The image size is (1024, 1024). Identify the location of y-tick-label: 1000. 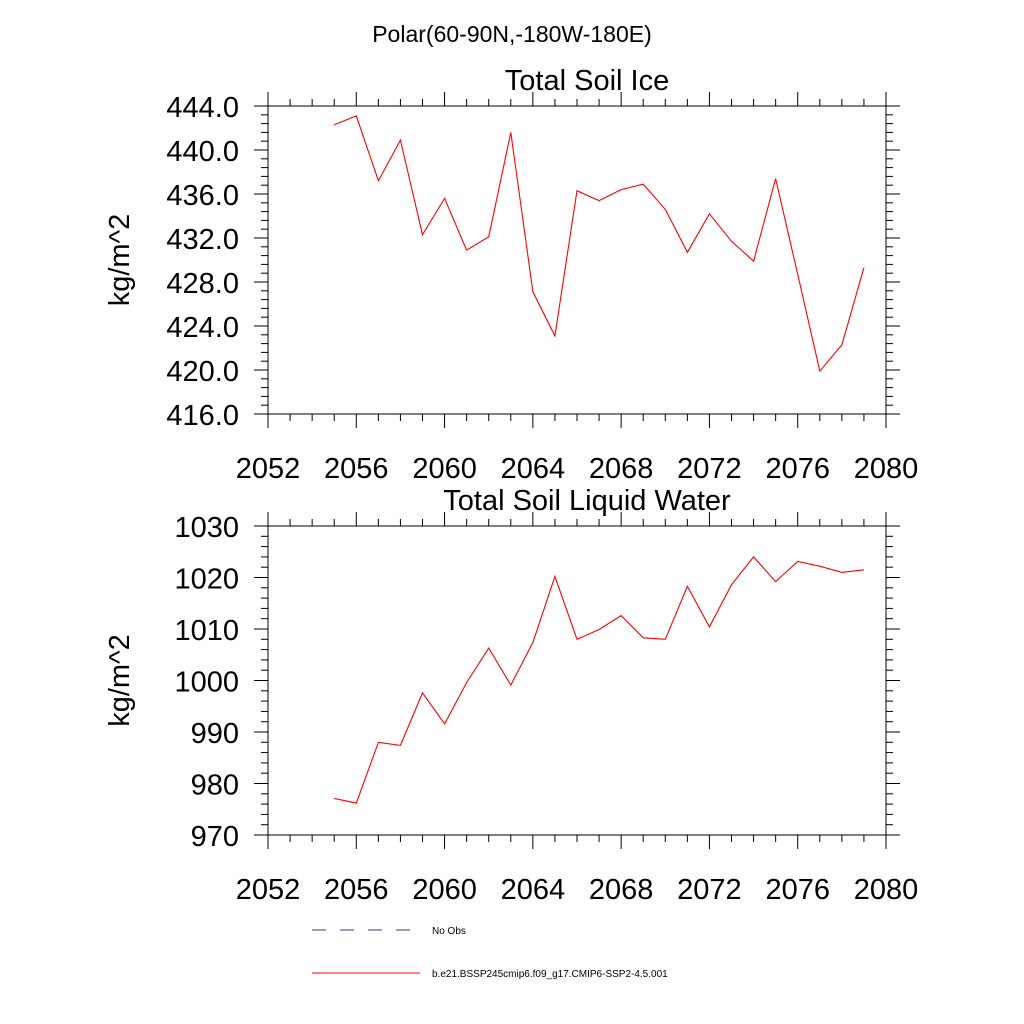
(206, 683).